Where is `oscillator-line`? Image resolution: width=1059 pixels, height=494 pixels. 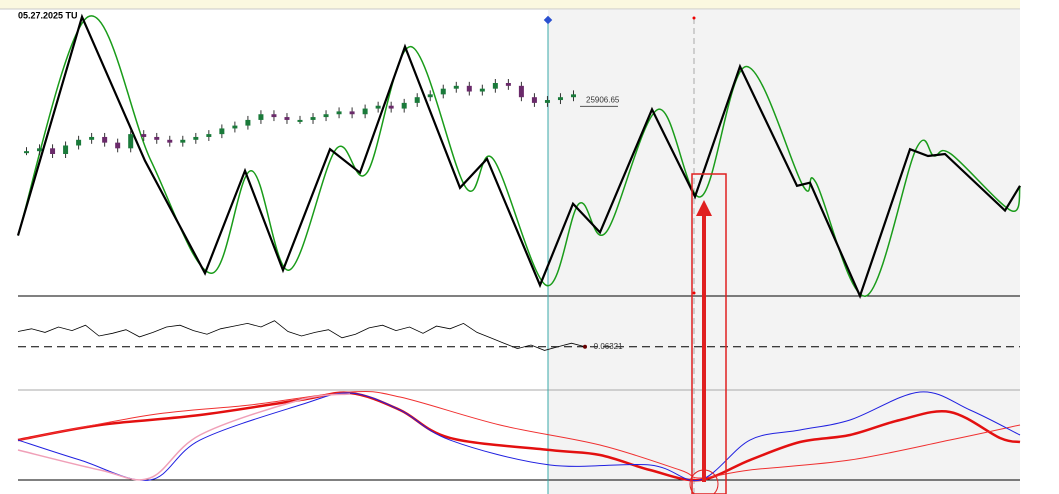
oscillator-line is located at coordinates (301, 335).